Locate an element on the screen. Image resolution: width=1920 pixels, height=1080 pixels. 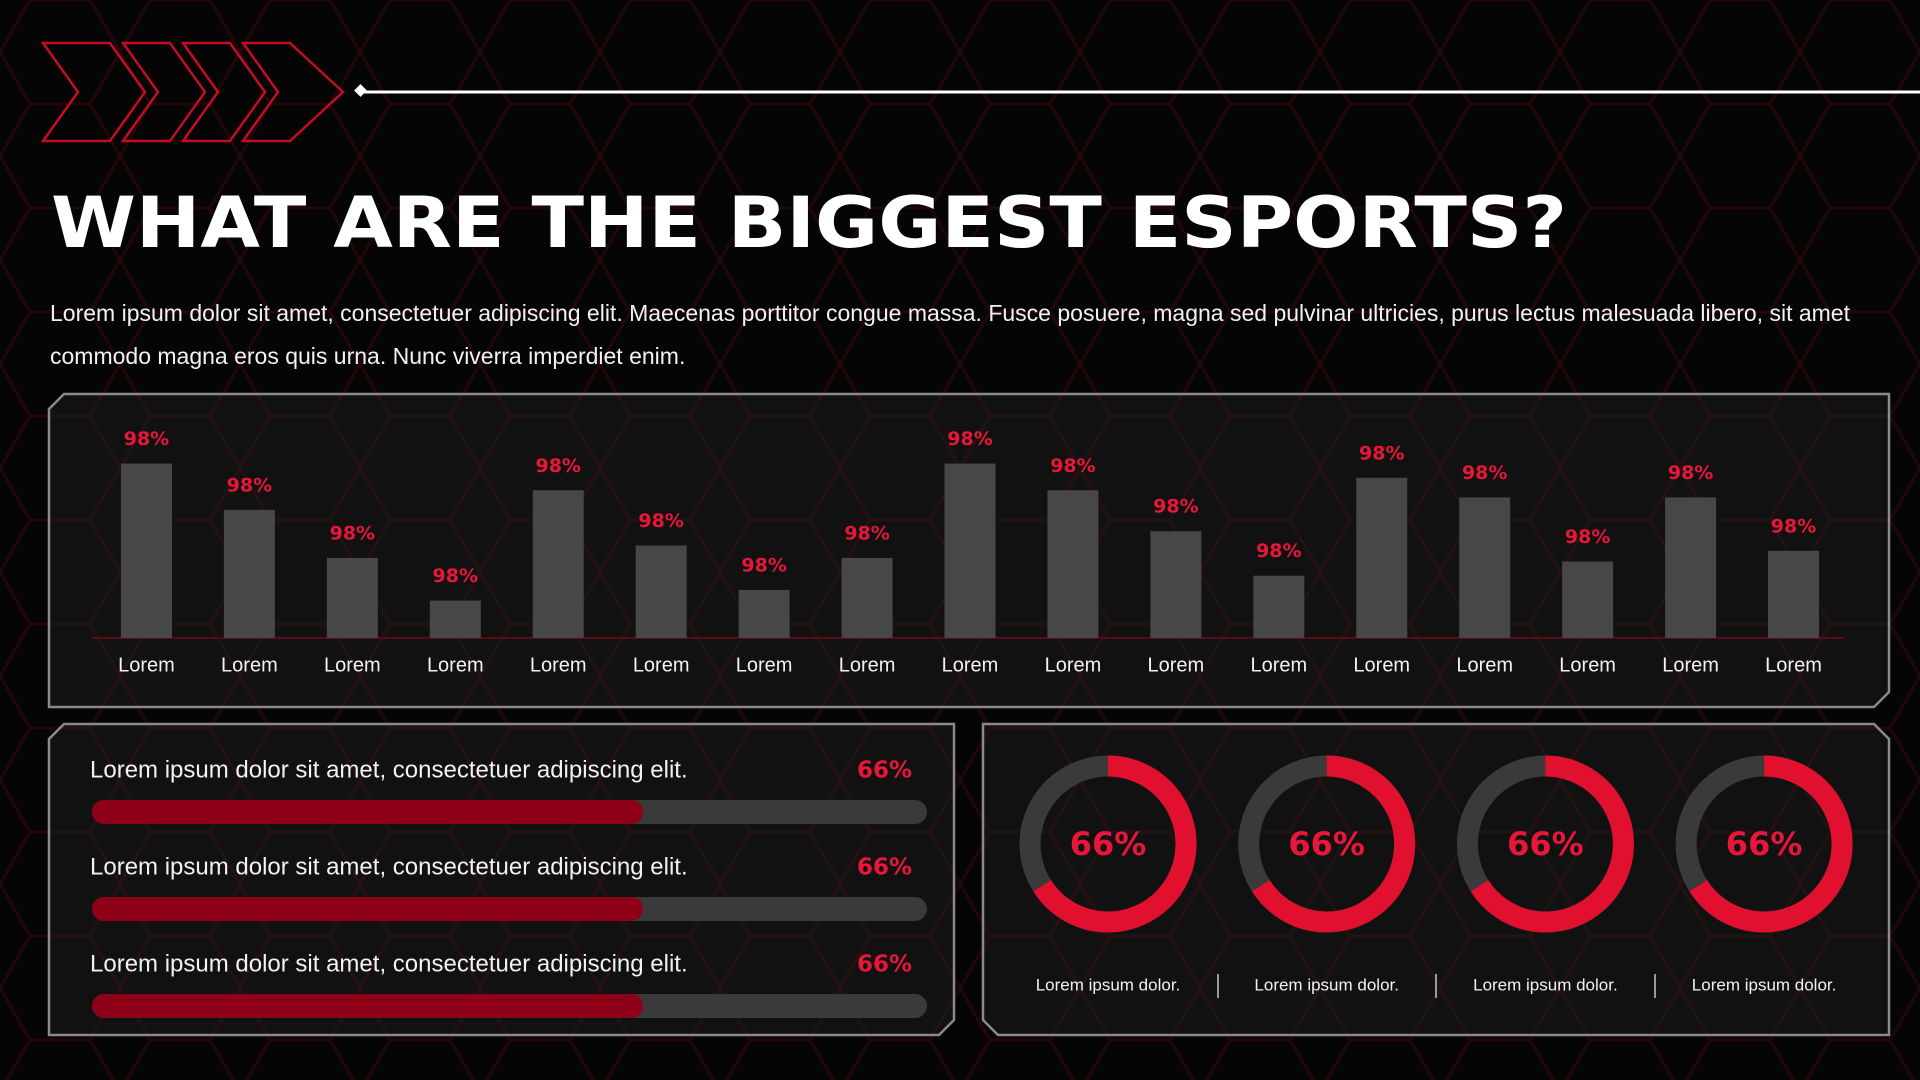
donut-panel is located at coordinates (1436, 879).